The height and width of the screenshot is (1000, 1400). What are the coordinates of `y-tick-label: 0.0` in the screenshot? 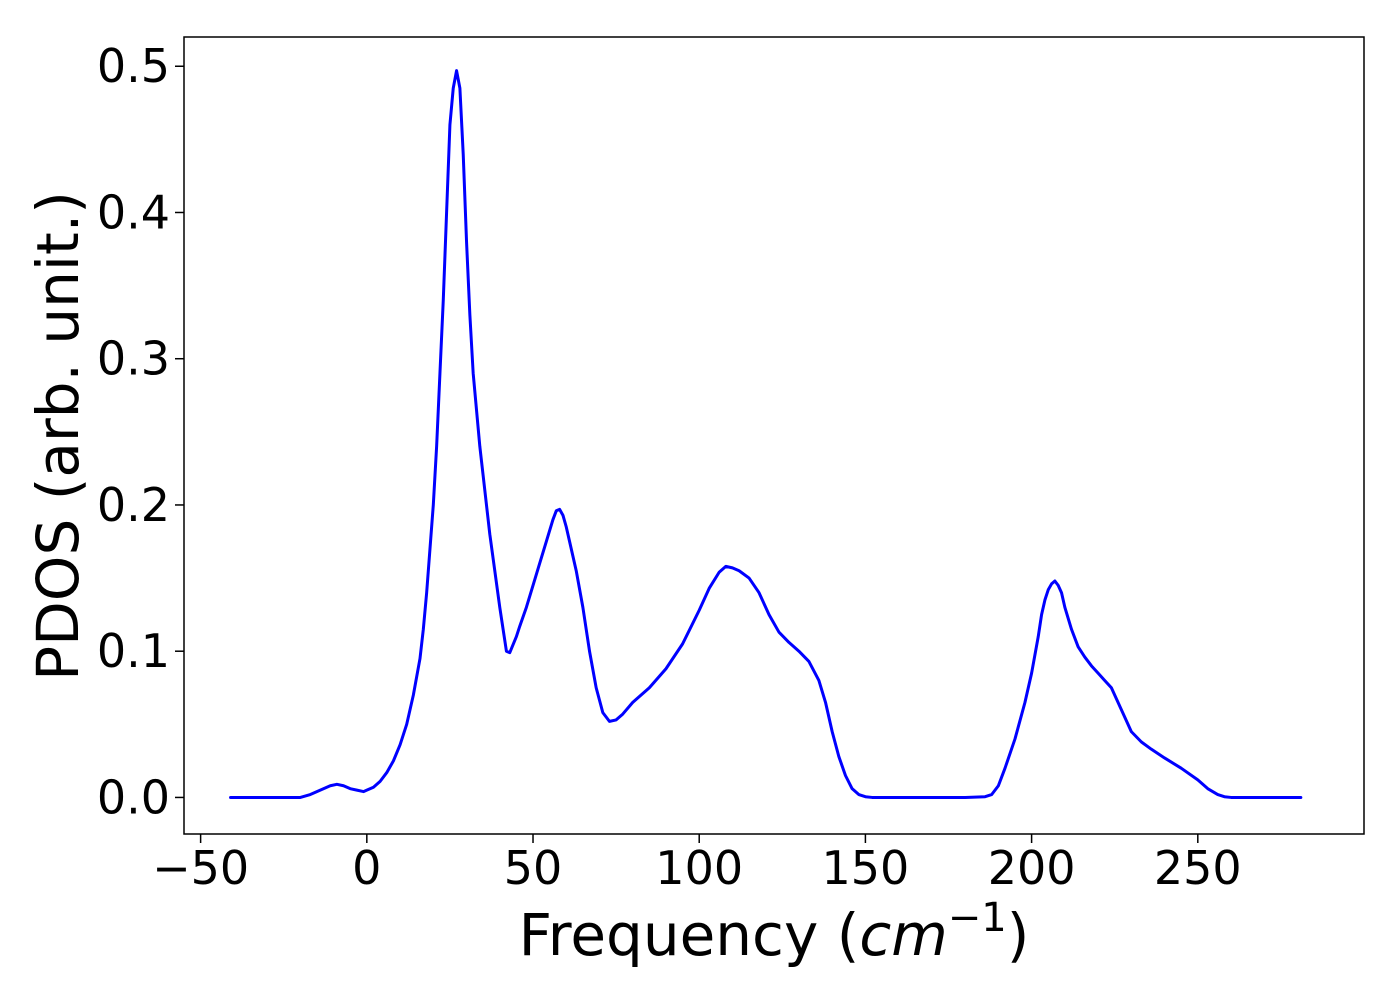 It's located at (133, 797).